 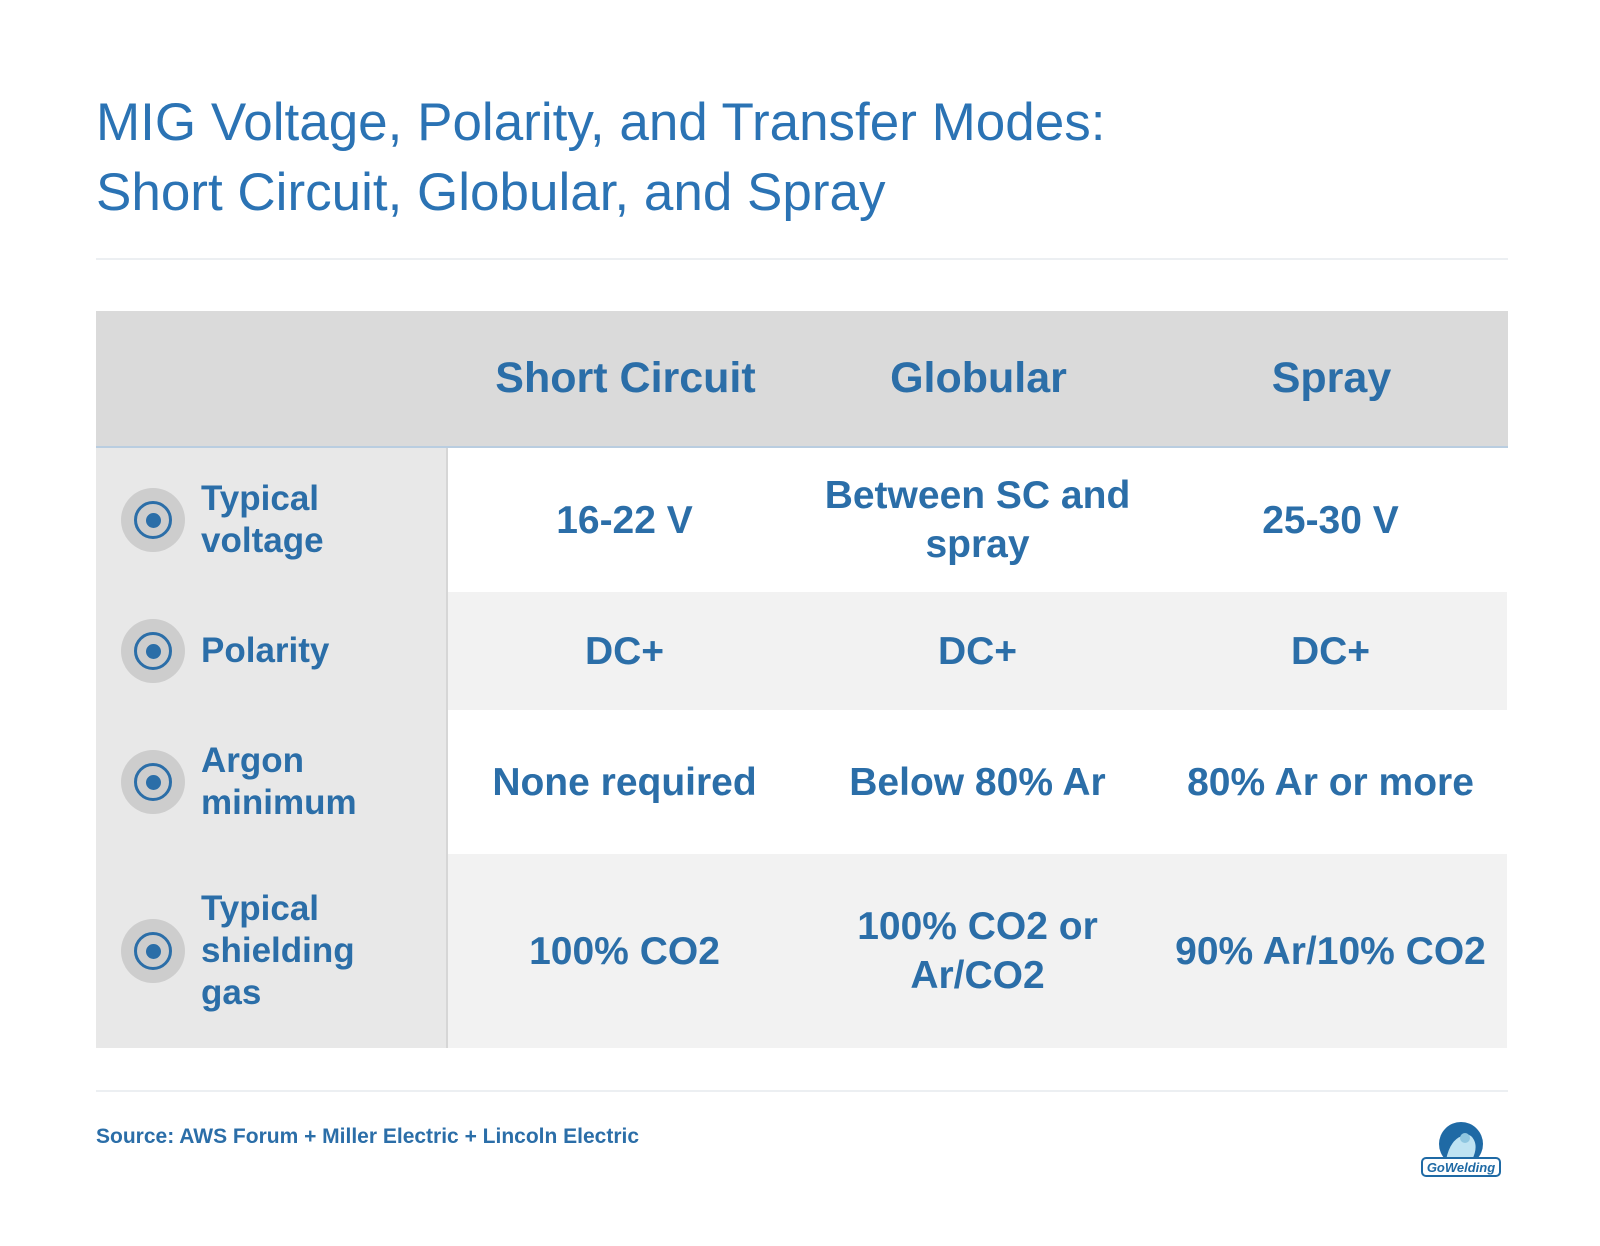 I want to click on column-header-globular: Globular, so click(x=978, y=378).